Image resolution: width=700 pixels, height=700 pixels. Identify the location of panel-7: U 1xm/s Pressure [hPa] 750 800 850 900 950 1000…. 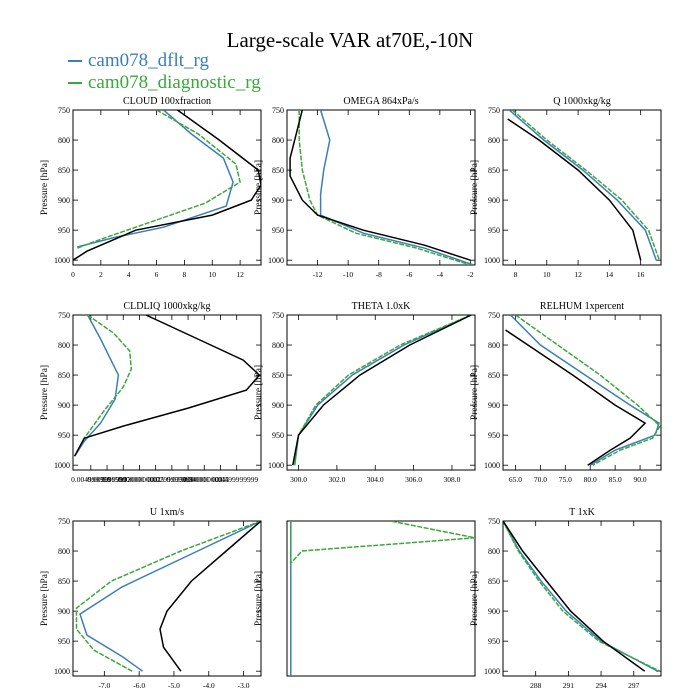
(151, 598).